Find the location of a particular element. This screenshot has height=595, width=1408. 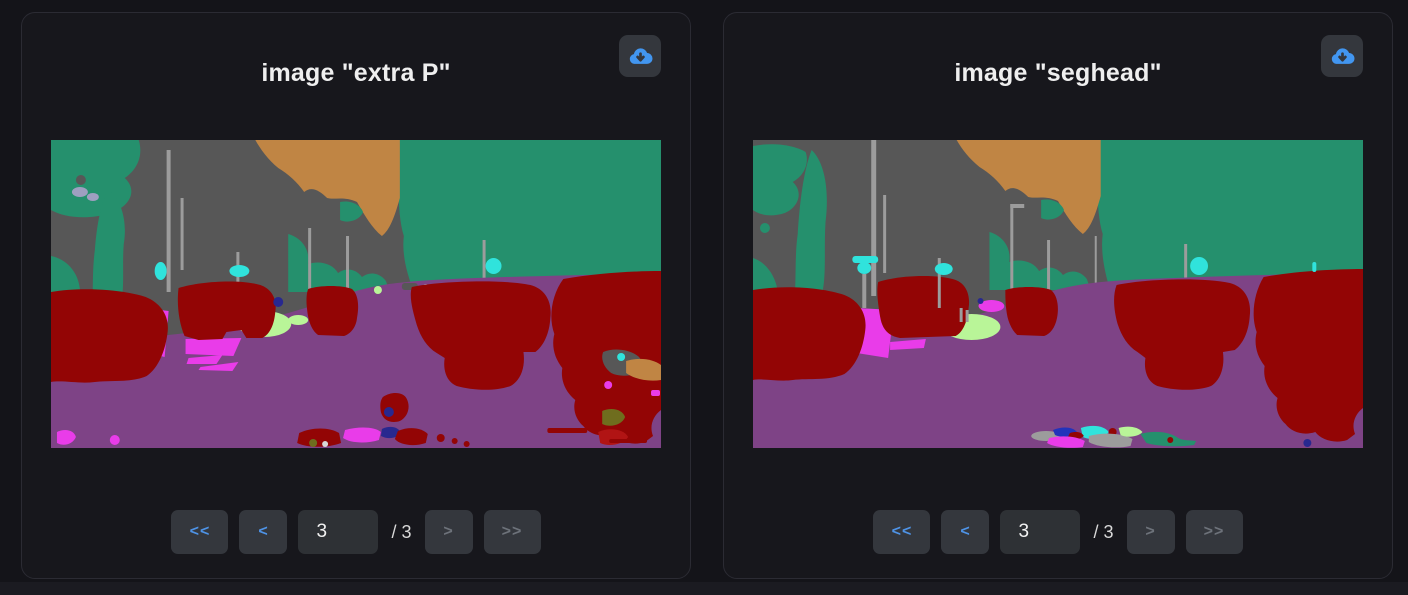

bottom-strip is located at coordinates (704, 588).